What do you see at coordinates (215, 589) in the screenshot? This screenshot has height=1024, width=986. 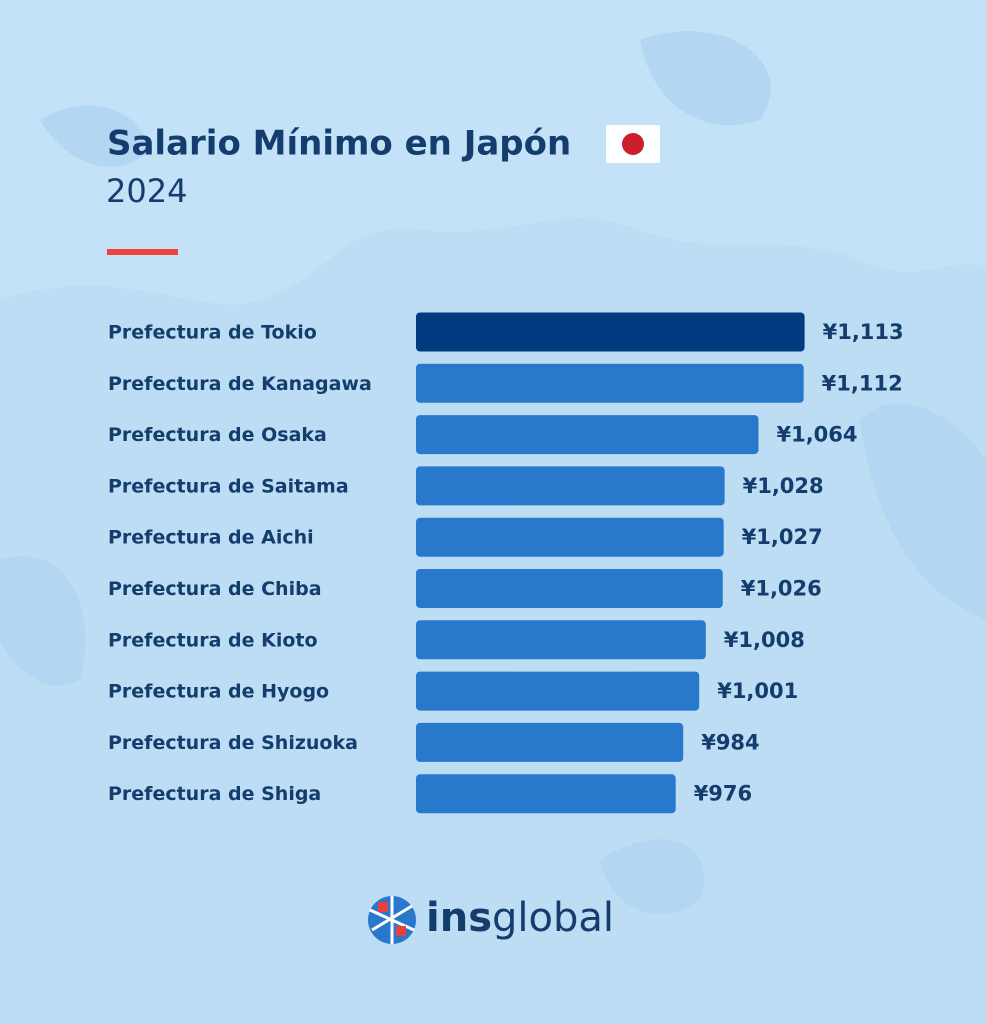 I see `category-label: Prefectura de Chiba` at bounding box center [215, 589].